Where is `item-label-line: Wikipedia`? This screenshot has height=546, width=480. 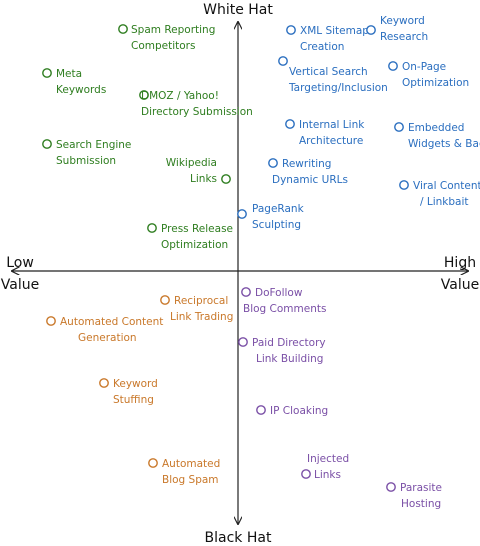 item-label-line: Wikipedia is located at coordinates (191, 163).